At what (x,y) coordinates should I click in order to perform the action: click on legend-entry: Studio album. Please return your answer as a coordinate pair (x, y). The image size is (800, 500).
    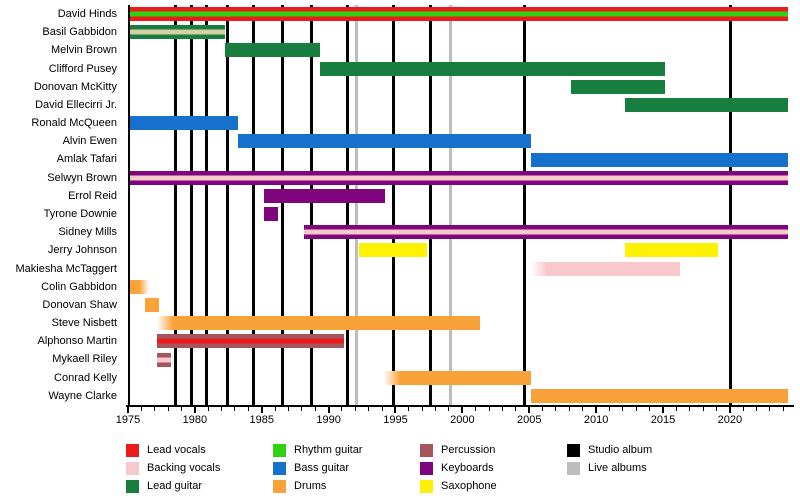
    Looking at the image, I should click on (609, 450).